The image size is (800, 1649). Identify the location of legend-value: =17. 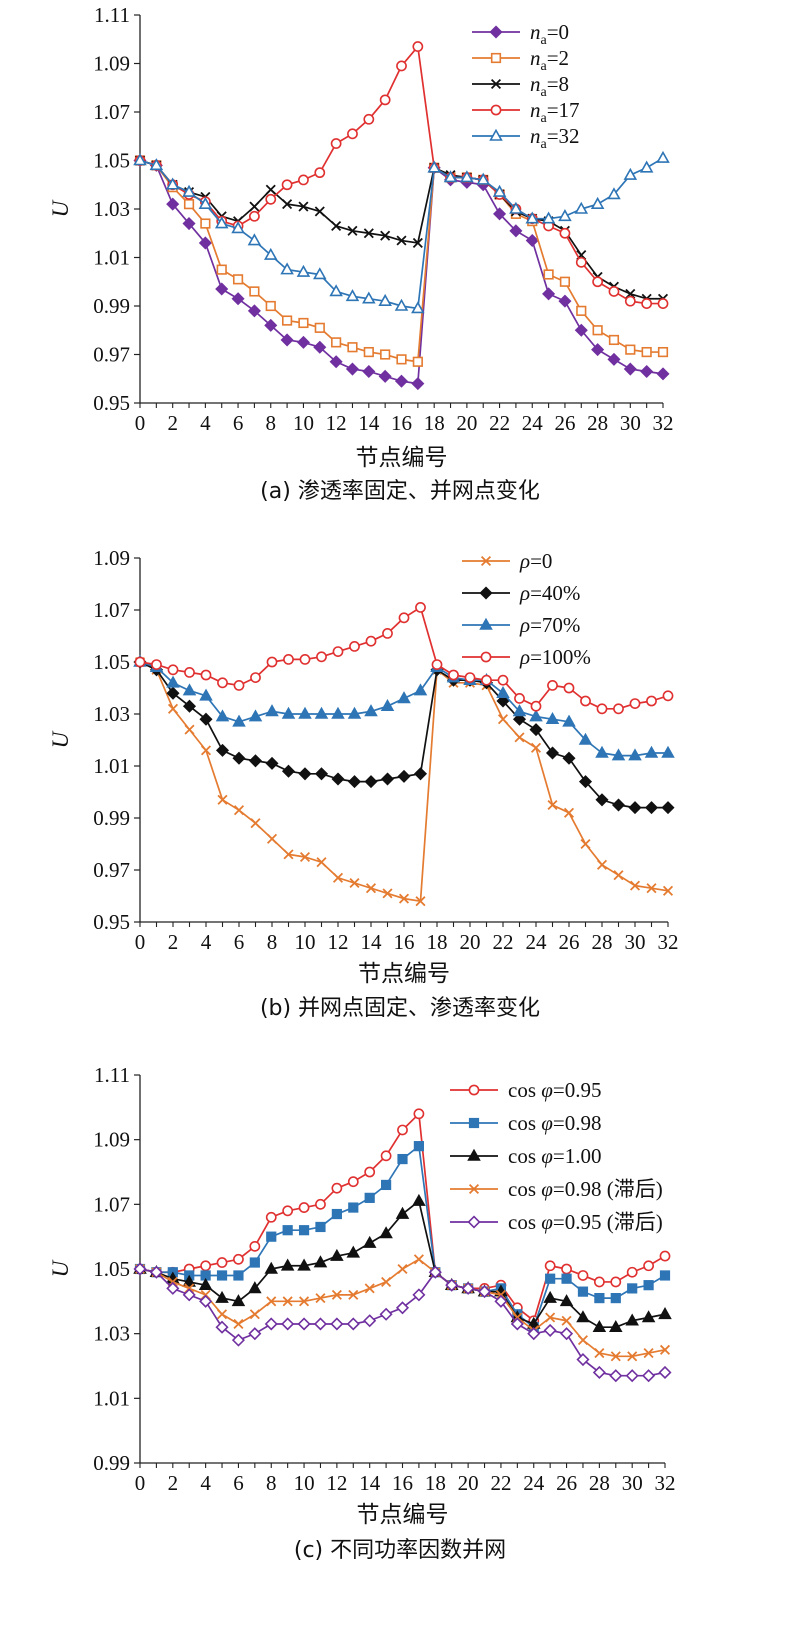
(563, 110).